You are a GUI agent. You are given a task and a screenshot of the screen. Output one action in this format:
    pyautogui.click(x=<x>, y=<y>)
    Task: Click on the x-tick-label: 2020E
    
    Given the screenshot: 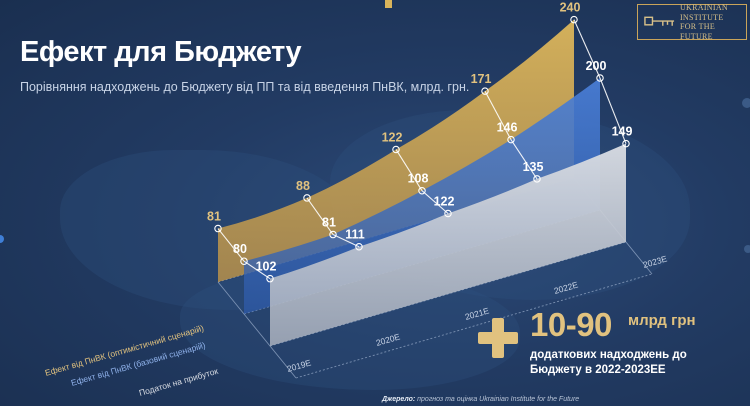 What is the action you would take?
    pyautogui.click(x=388, y=339)
    